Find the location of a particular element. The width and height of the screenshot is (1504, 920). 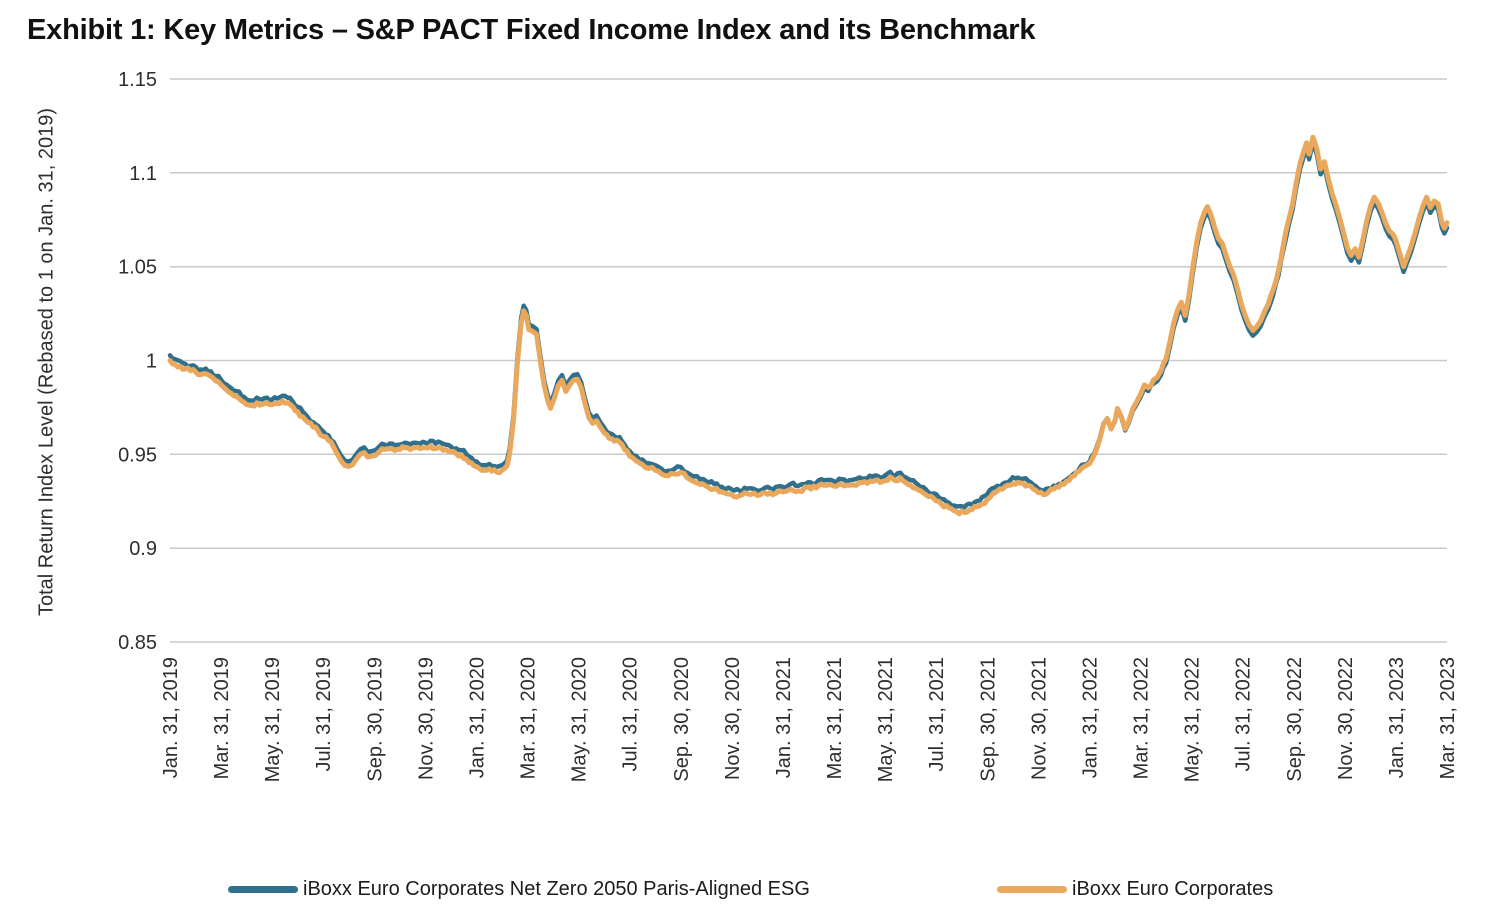

x-tick-label: Jan. 31, 2020 is located at coordinates (478, 717).